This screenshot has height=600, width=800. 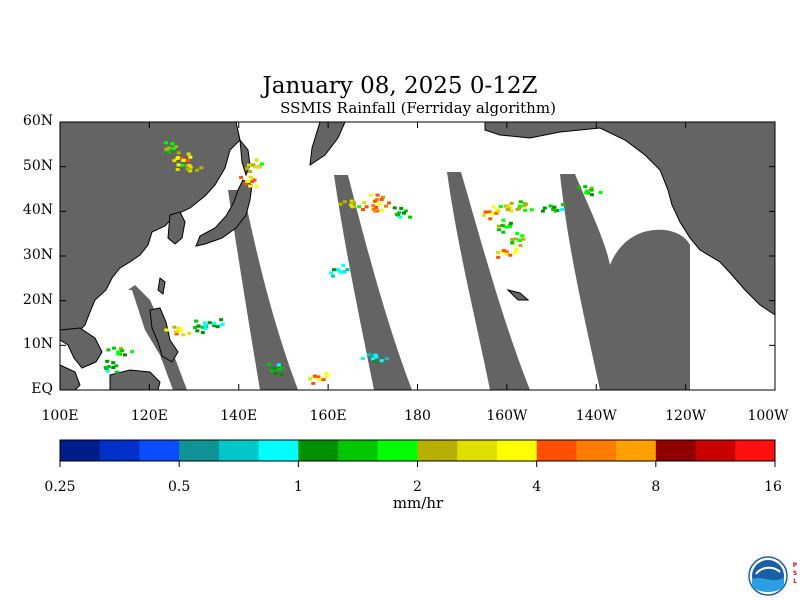 I want to click on lon-label: 140E, so click(x=239, y=416).